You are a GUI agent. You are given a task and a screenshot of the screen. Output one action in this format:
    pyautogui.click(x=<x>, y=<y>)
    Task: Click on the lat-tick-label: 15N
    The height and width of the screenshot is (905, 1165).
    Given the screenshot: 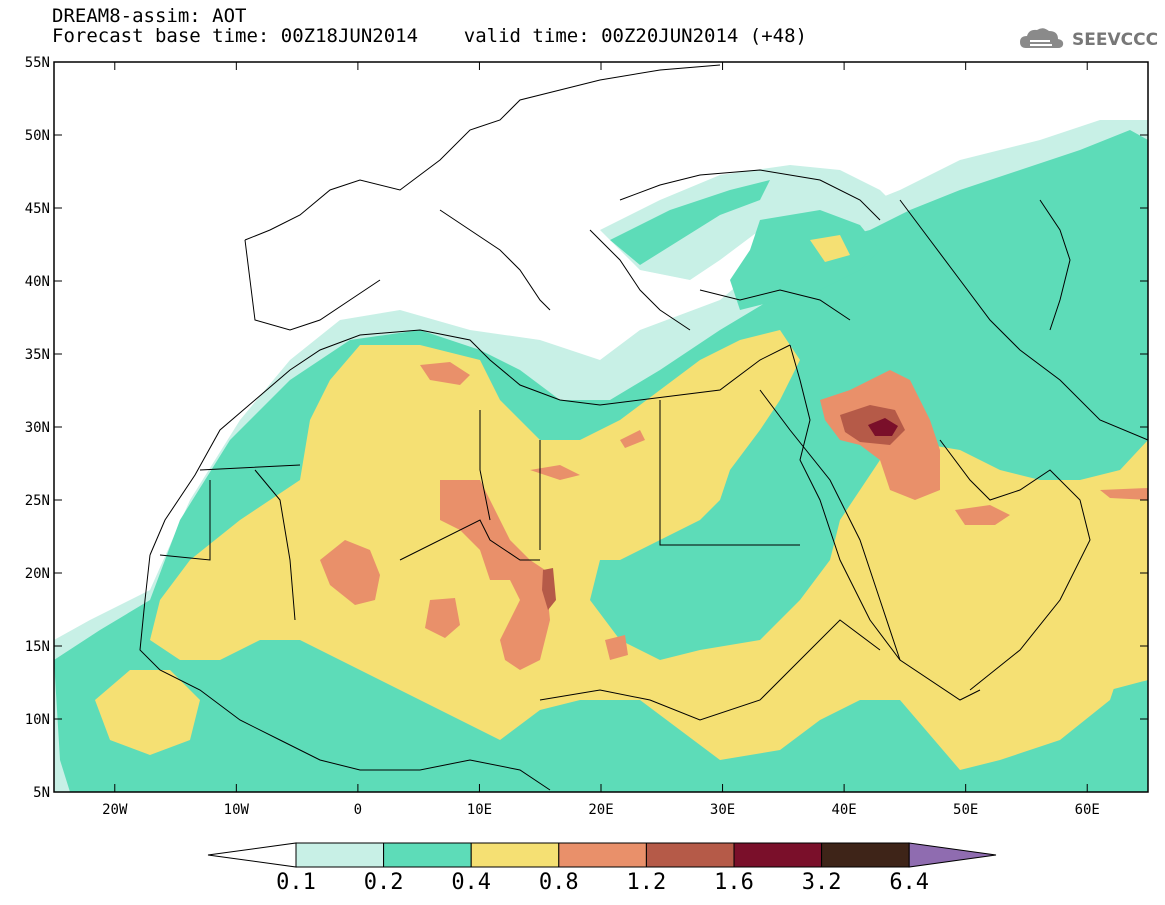 What is the action you would take?
    pyautogui.click(x=37, y=647)
    